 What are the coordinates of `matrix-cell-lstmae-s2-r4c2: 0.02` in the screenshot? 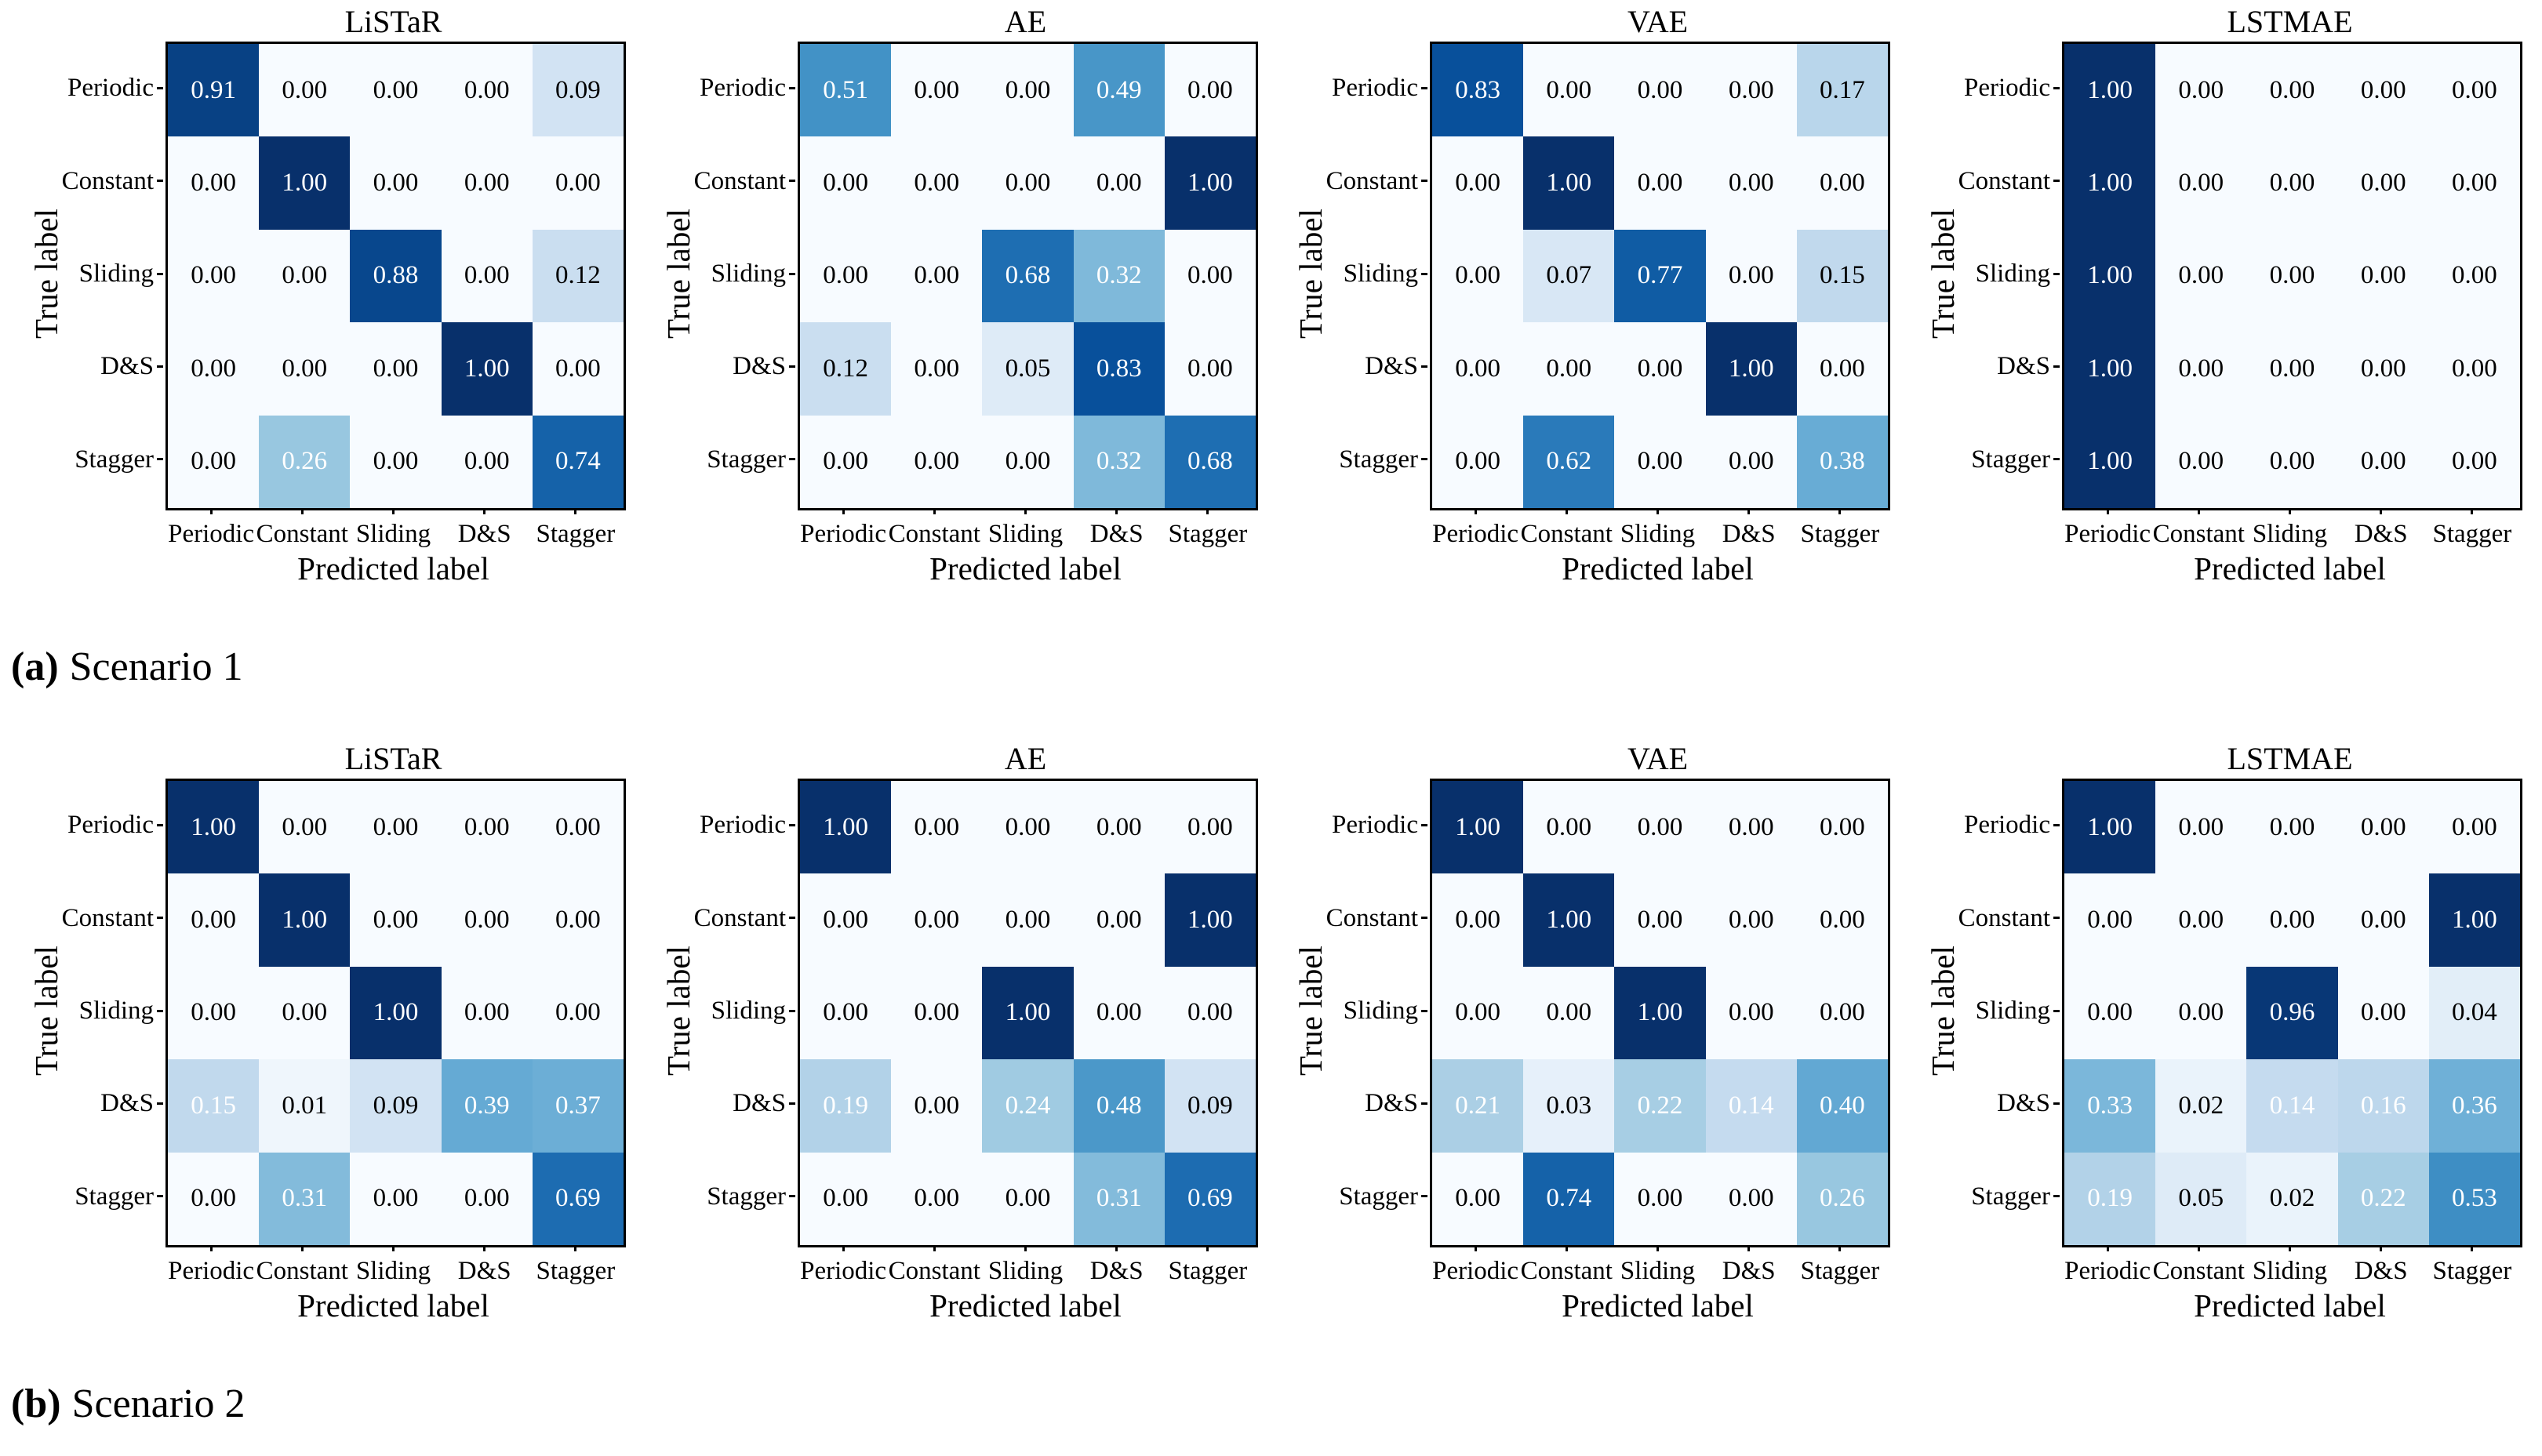 It's located at (2292, 1198).